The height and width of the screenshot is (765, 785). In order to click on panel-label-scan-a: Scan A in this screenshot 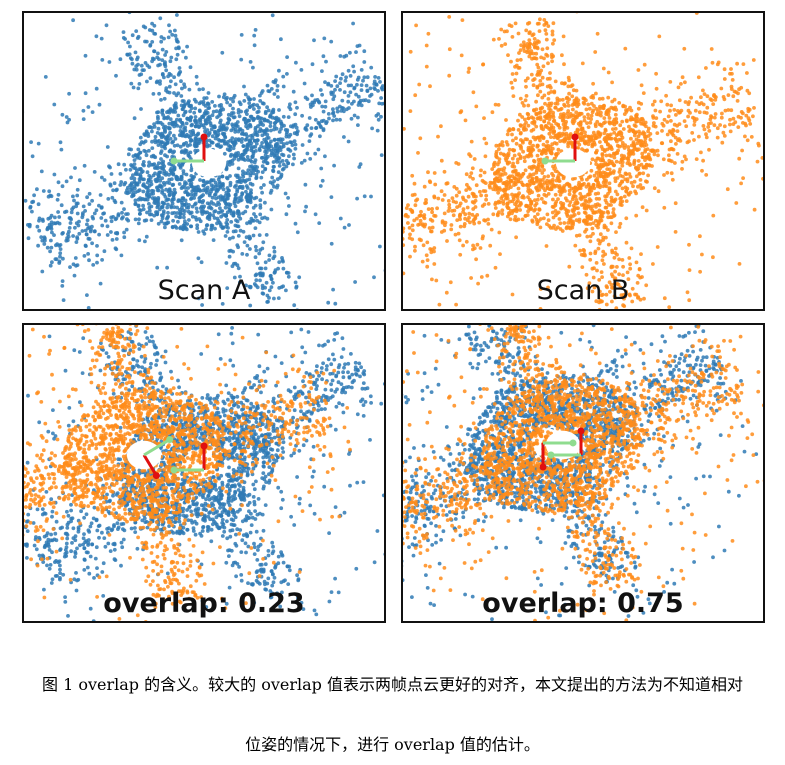, I will do `click(204, 290)`.